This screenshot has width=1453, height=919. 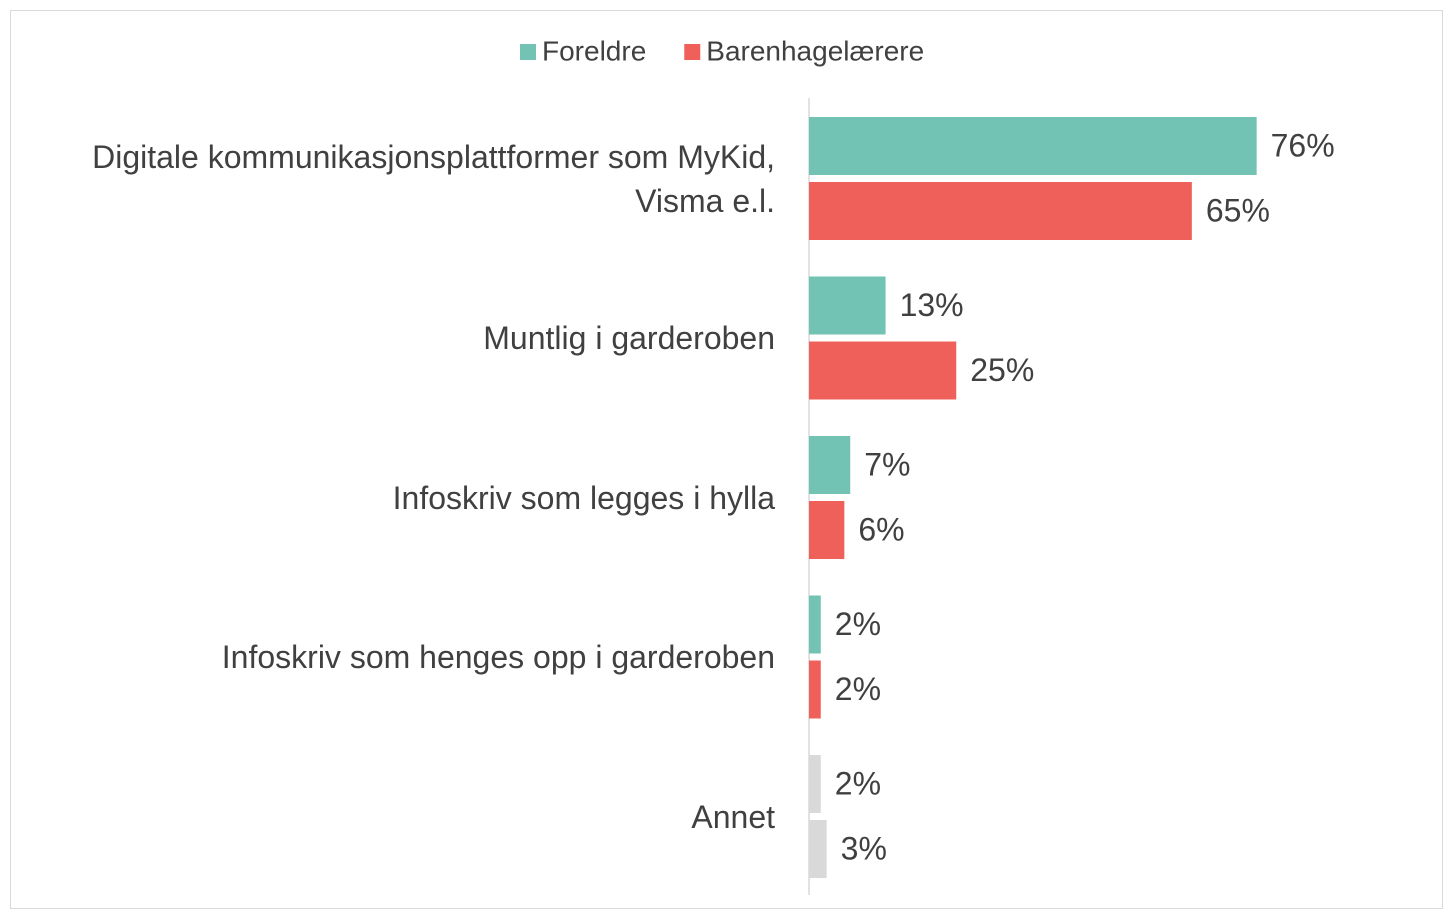 I want to click on legend-label: Foreldre, so click(x=594, y=50).